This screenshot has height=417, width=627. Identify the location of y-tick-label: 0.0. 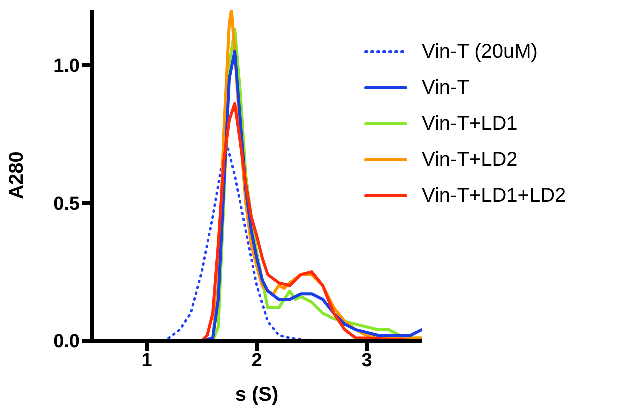
(67, 342).